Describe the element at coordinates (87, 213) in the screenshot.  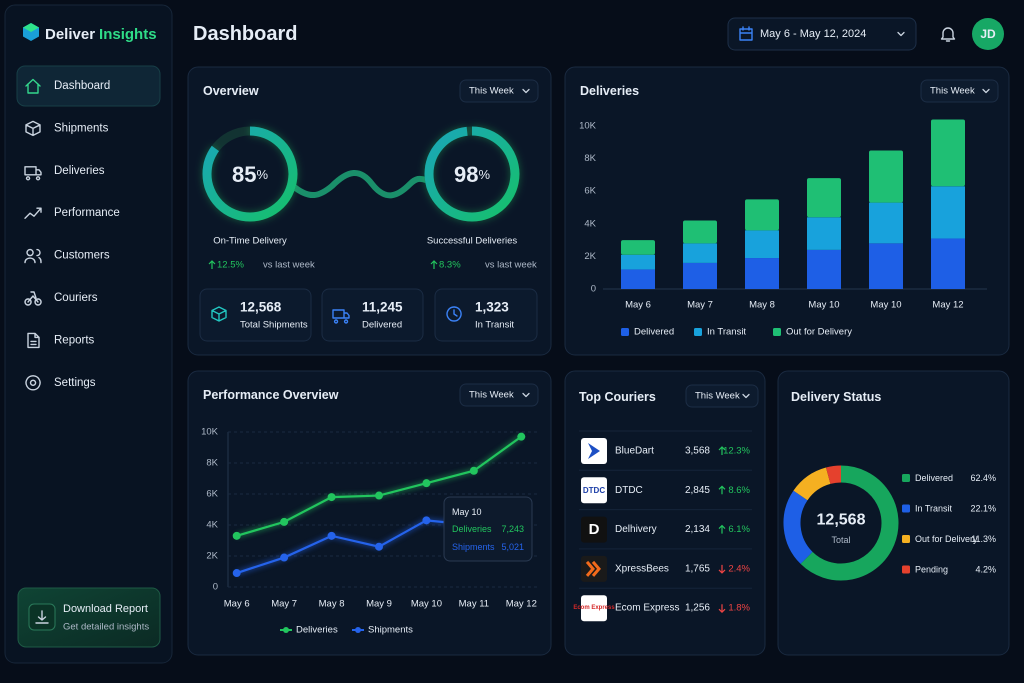
I see `nav-label: Performance` at that location.